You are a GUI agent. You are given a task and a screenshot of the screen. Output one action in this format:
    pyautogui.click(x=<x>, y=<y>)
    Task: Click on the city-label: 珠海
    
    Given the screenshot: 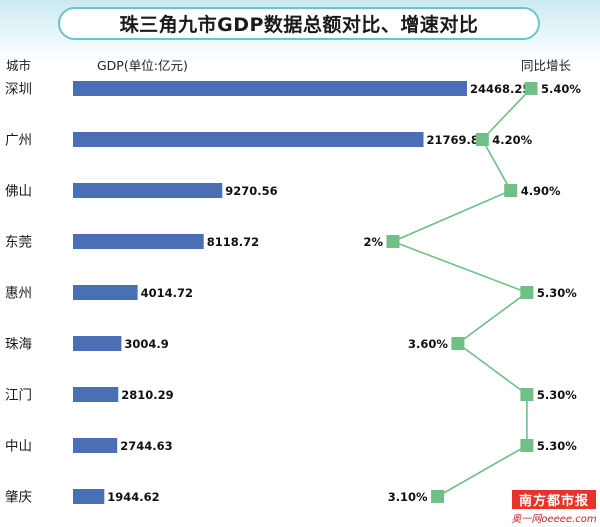 What is the action you would take?
    pyautogui.click(x=18, y=345)
    